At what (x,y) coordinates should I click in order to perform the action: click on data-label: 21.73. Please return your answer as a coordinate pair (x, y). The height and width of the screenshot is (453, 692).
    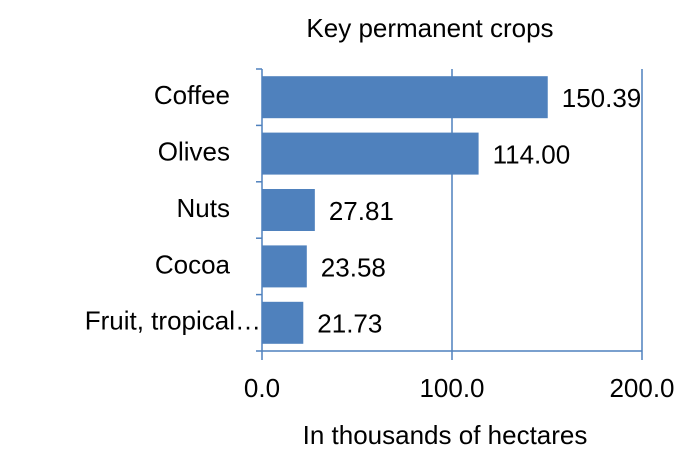
    Looking at the image, I should click on (349, 324).